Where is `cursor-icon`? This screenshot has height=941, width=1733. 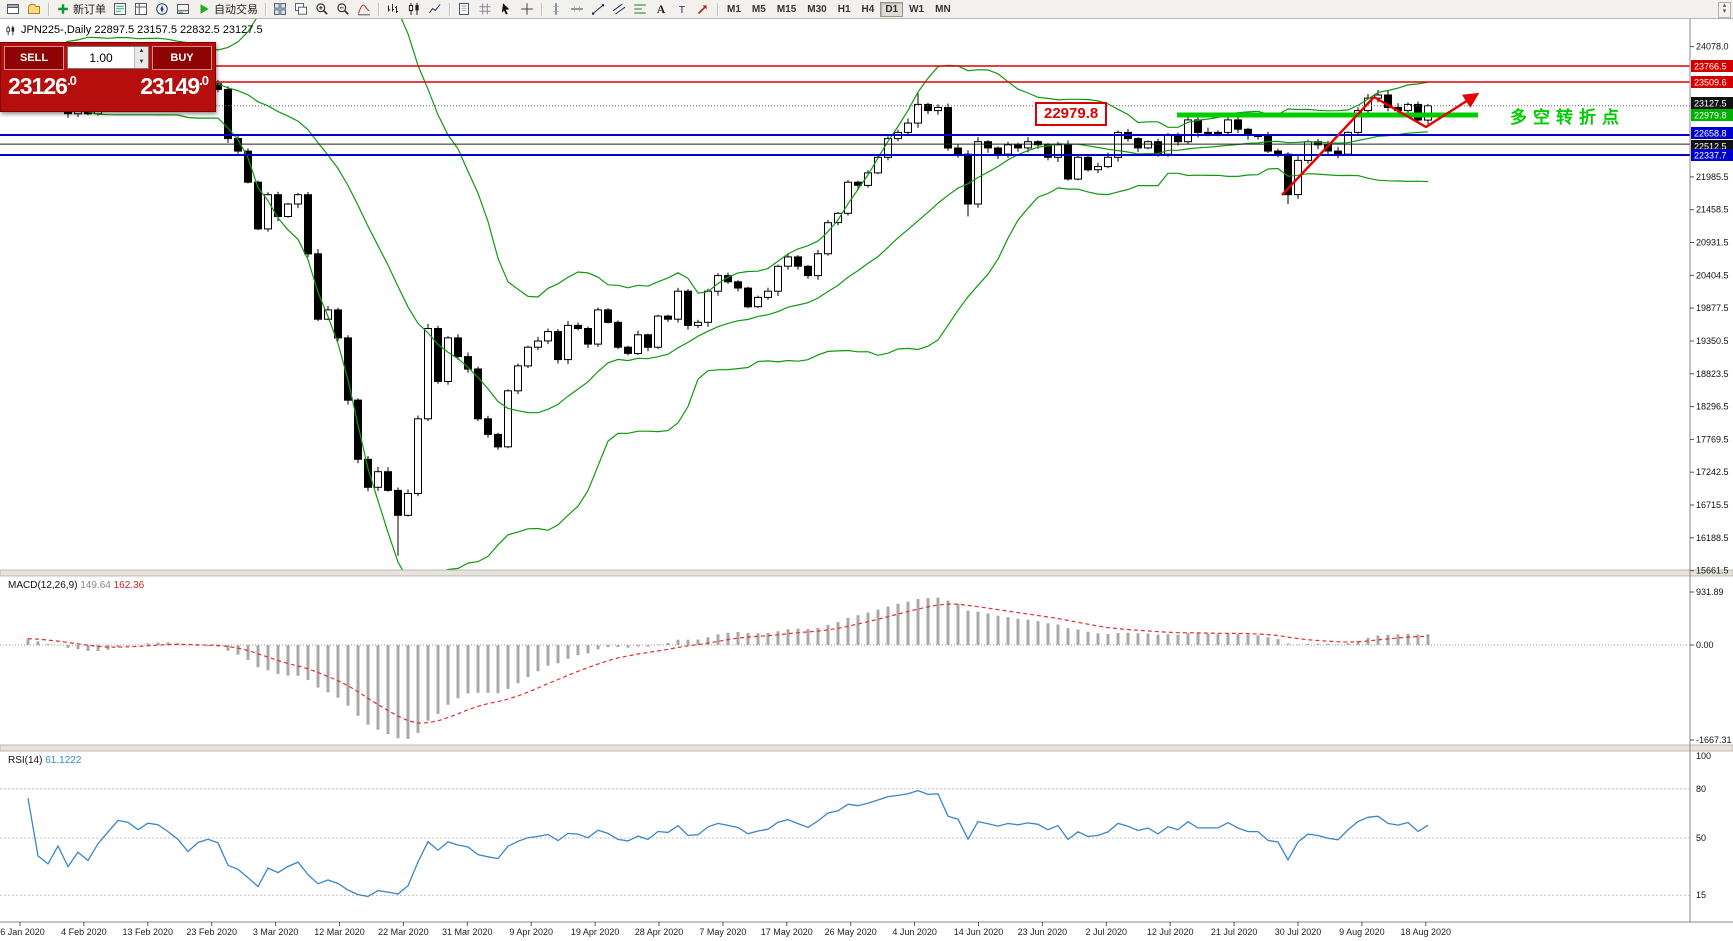 cursor-icon is located at coordinates (506, 9).